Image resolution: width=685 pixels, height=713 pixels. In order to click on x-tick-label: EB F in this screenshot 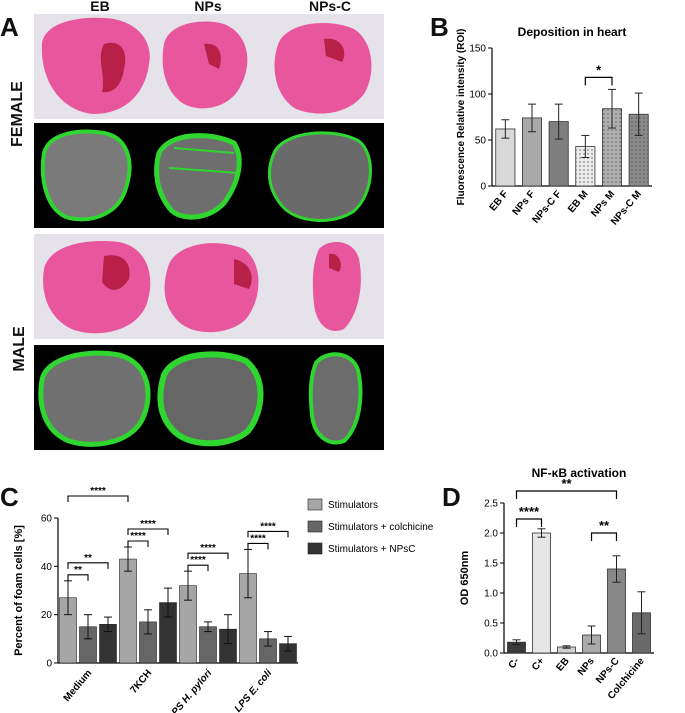, I will do `click(499, 201)`.